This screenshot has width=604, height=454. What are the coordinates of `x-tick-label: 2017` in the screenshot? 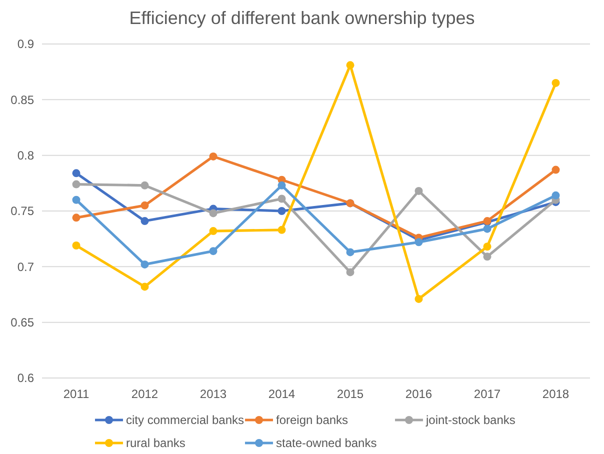 It's located at (487, 394).